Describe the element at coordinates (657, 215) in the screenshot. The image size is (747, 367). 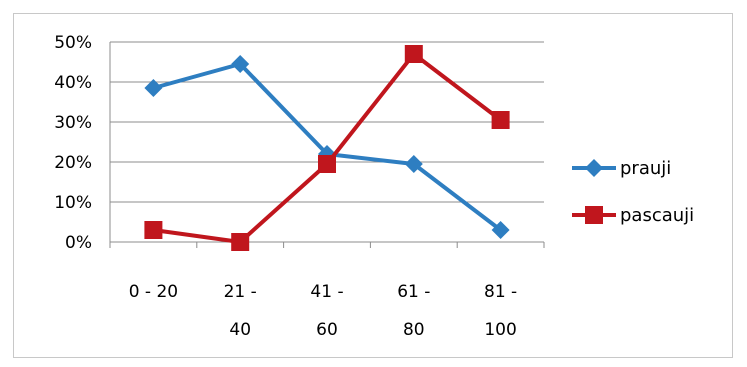
I see `legend-label: pascauji` at that location.